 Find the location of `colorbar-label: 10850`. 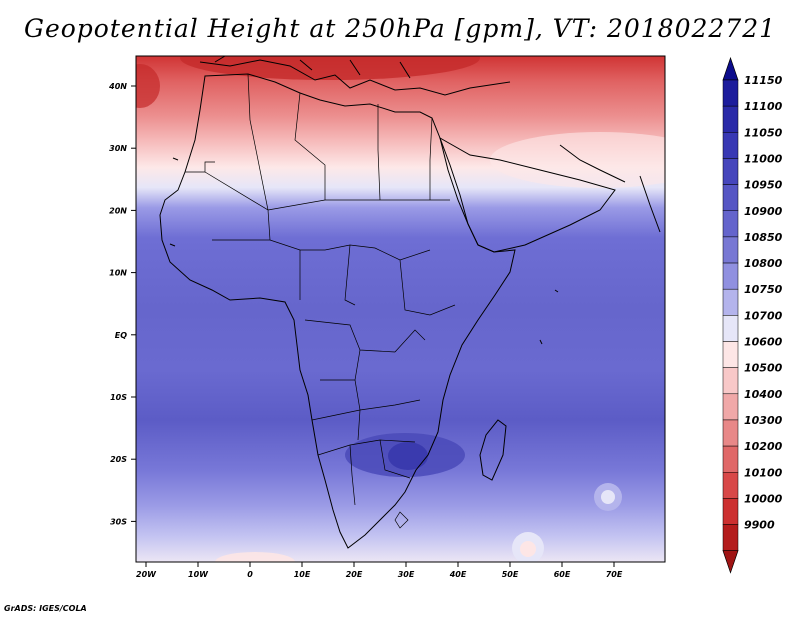

colorbar-label: 10850 is located at coordinates (763, 237).